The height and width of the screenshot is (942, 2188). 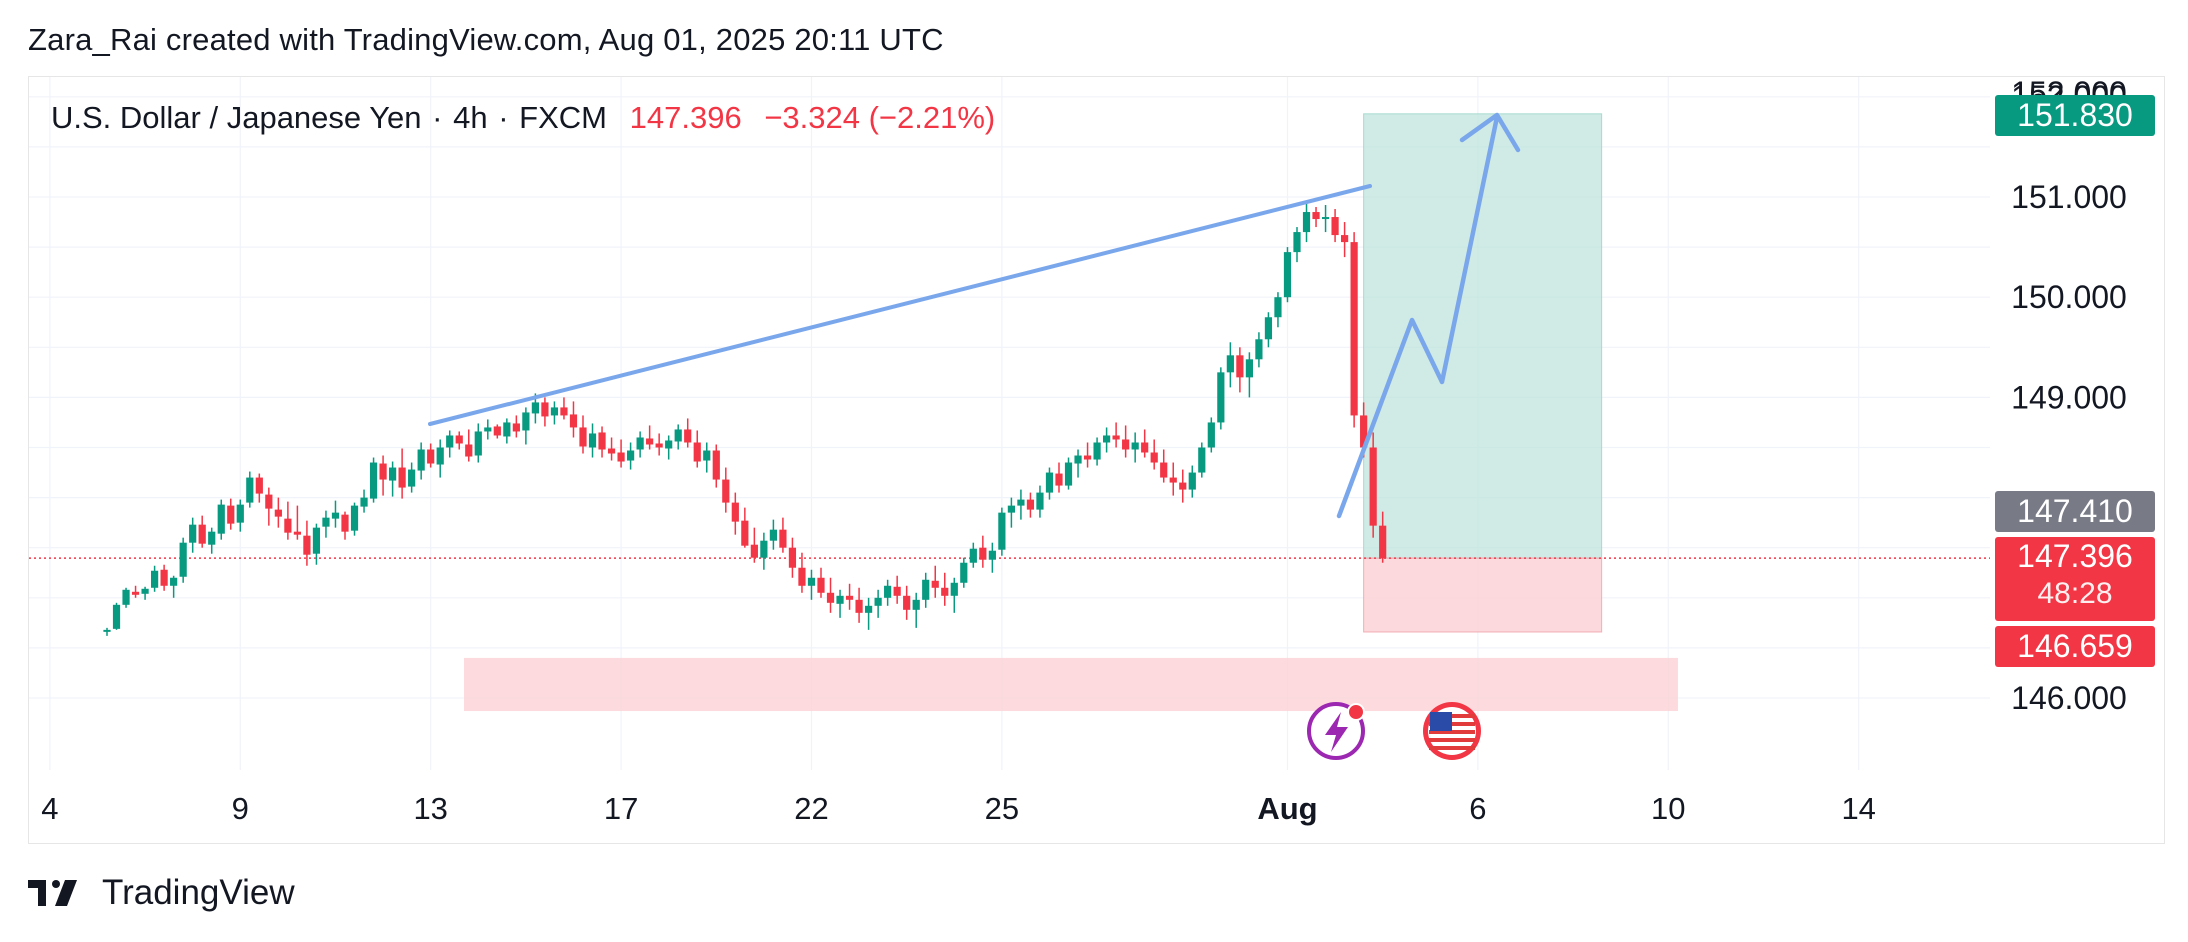 What do you see at coordinates (430, 808) in the screenshot?
I see `time-axis-label: 13` at bounding box center [430, 808].